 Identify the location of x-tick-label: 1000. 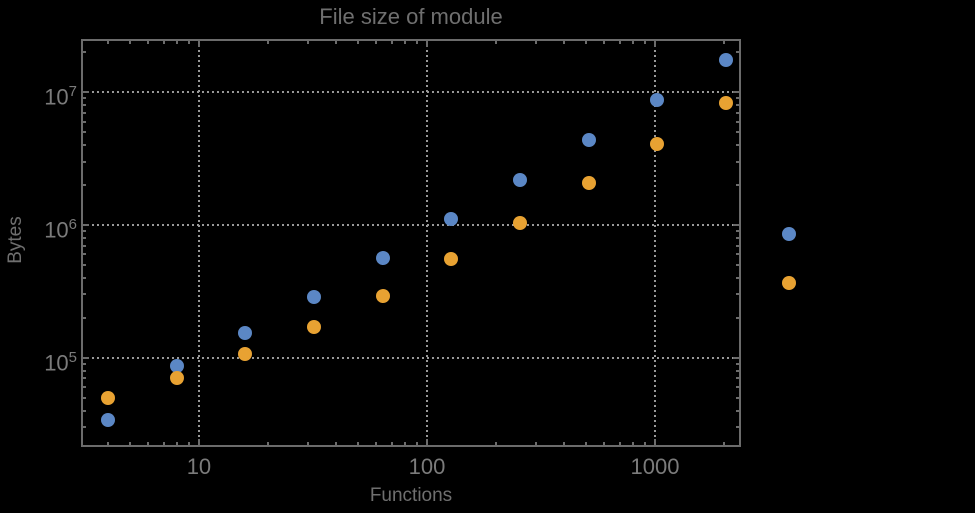
(655, 466).